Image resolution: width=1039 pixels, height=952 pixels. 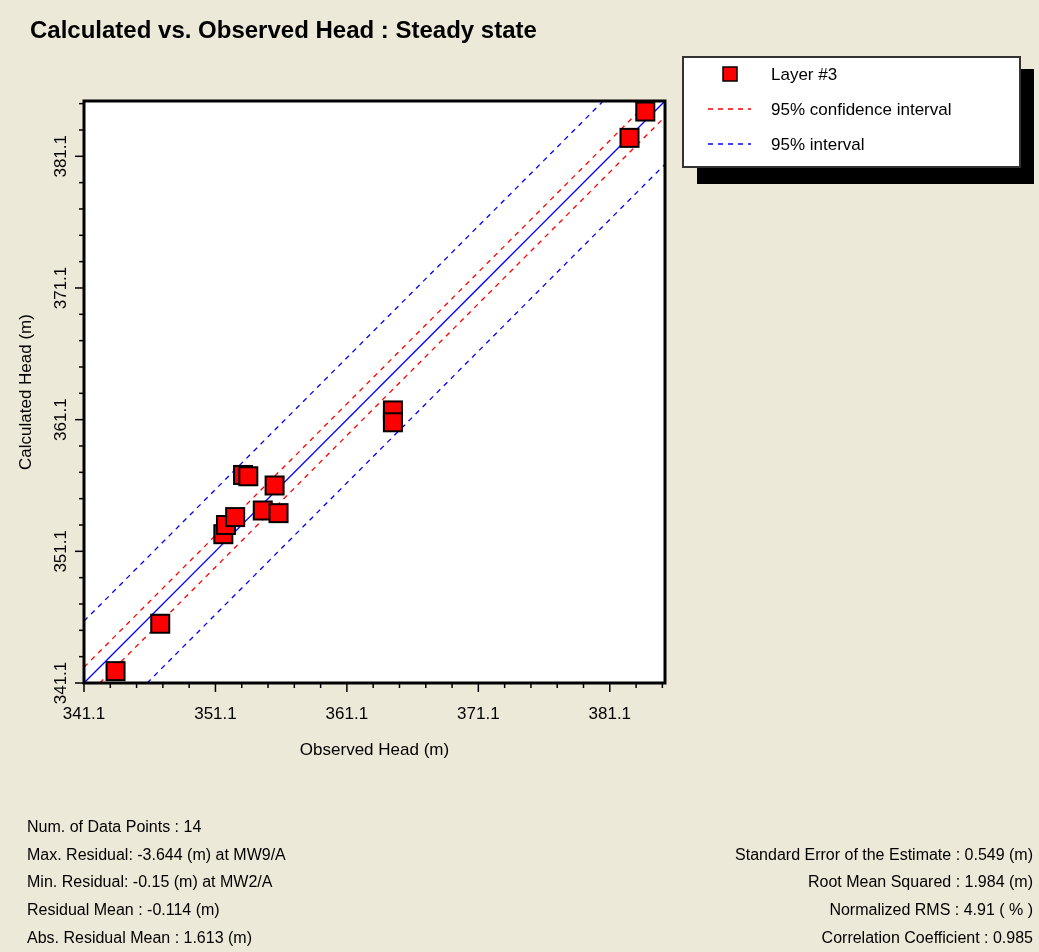 What do you see at coordinates (114, 826) in the screenshot?
I see `text: Num. of Data Points : 14` at bounding box center [114, 826].